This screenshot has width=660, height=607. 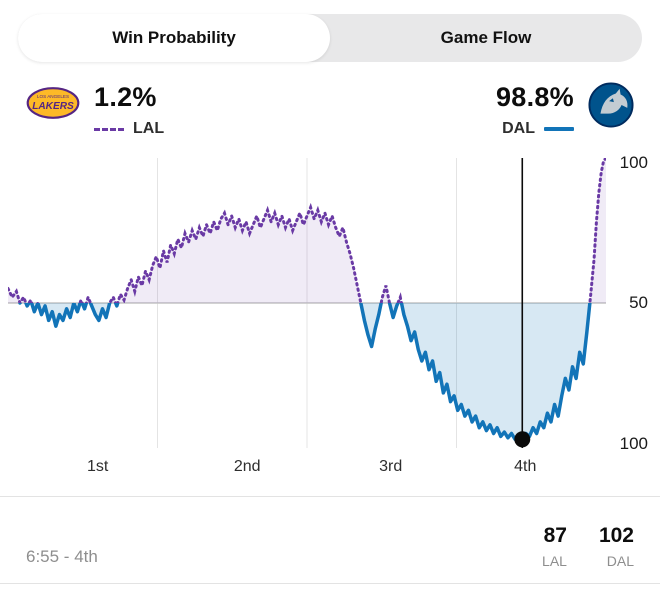 What do you see at coordinates (518, 128) in the screenshot?
I see `dal-legend-label: DAL` at bounding box center [518, 128].